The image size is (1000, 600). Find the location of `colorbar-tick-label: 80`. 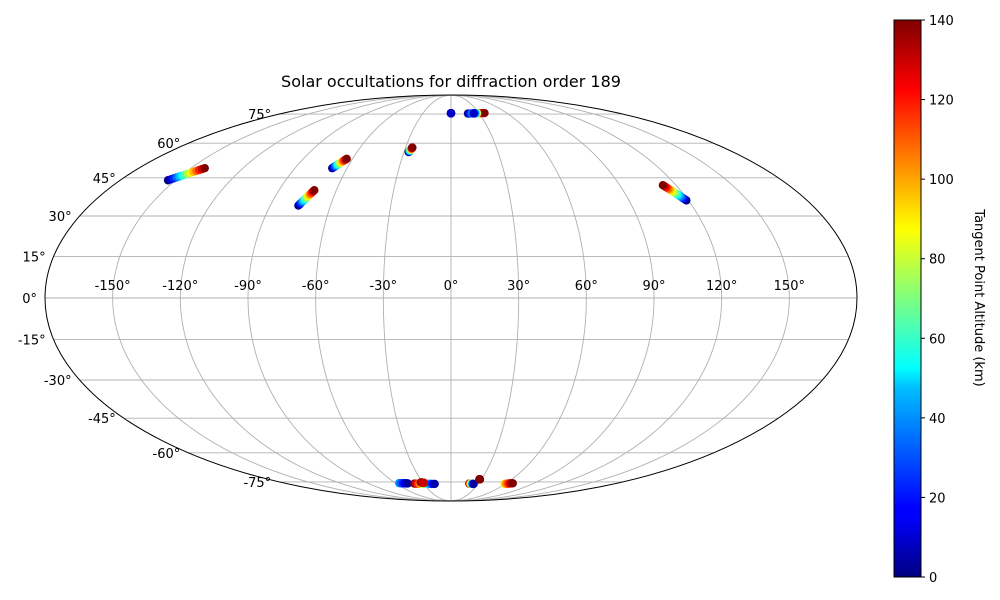

colorbar-tick-label: 80 is located at coordinates (937, 260).